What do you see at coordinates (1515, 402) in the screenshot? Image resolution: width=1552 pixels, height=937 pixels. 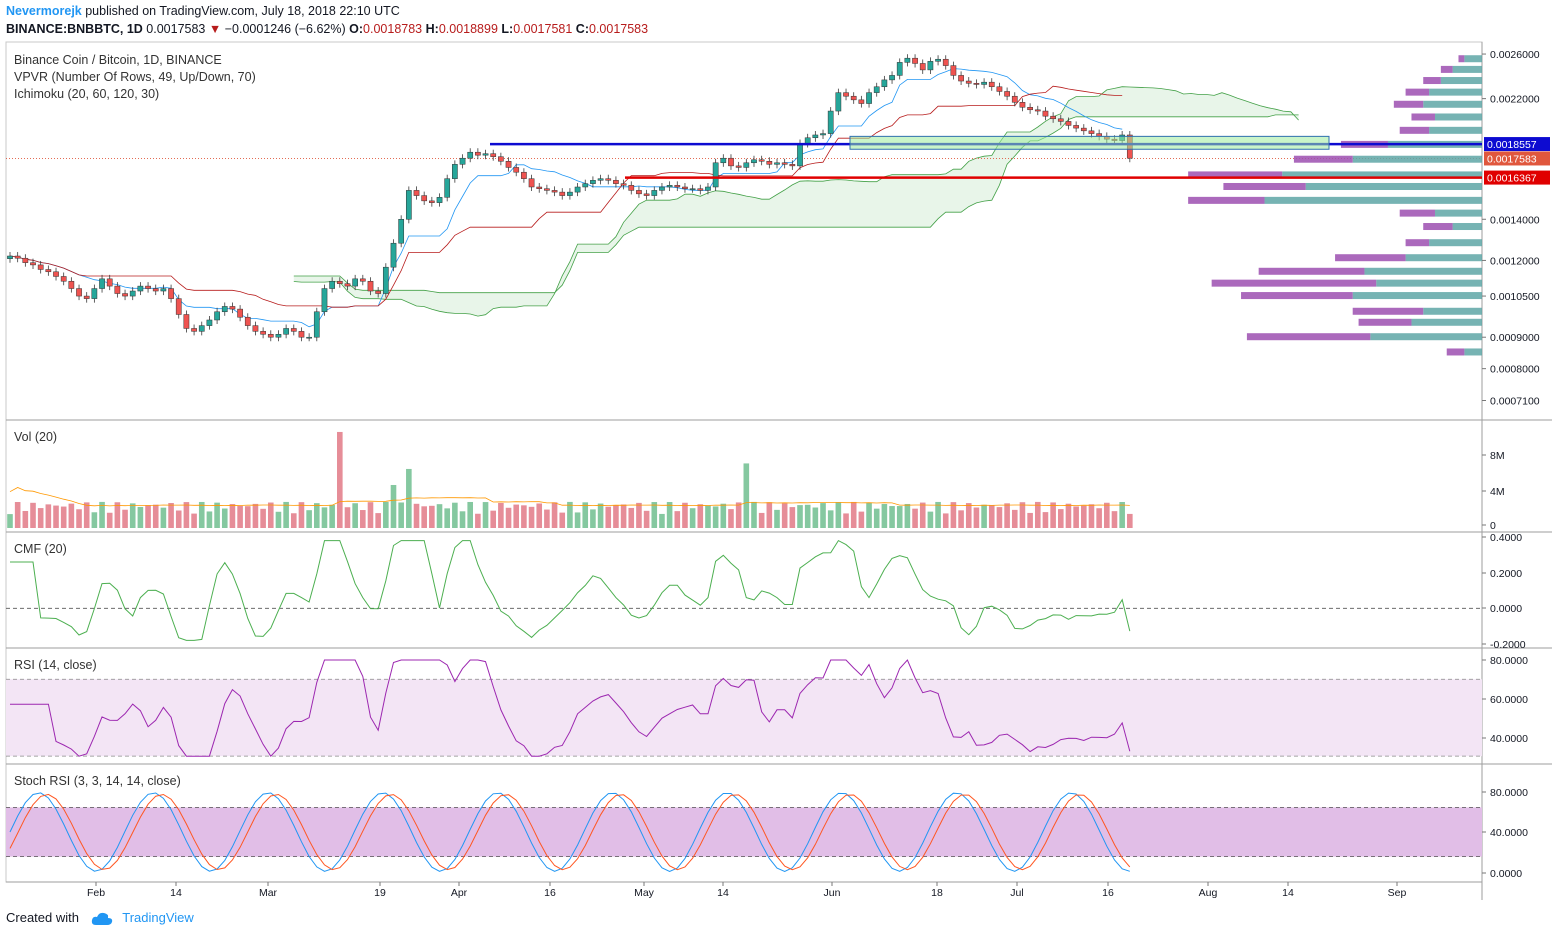 I see `price-tick-label: 0.0007100` at bounding box center [1515, 402].